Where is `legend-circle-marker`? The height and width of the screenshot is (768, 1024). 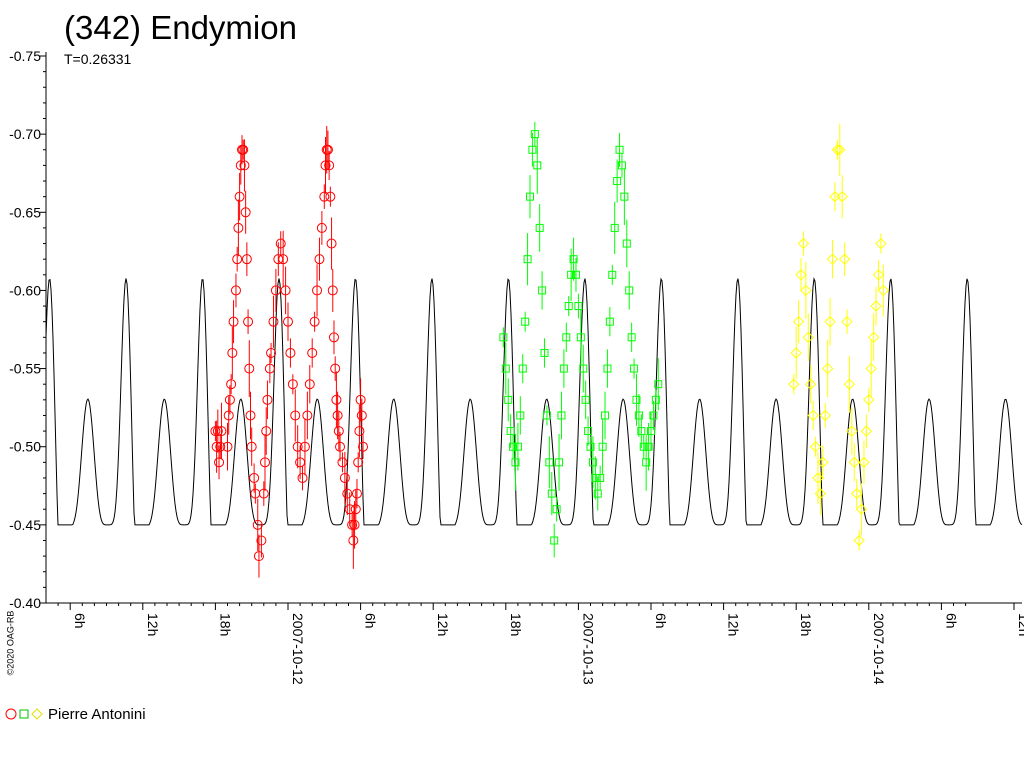 legend-circle-marker is located at coordinates (11, 714).